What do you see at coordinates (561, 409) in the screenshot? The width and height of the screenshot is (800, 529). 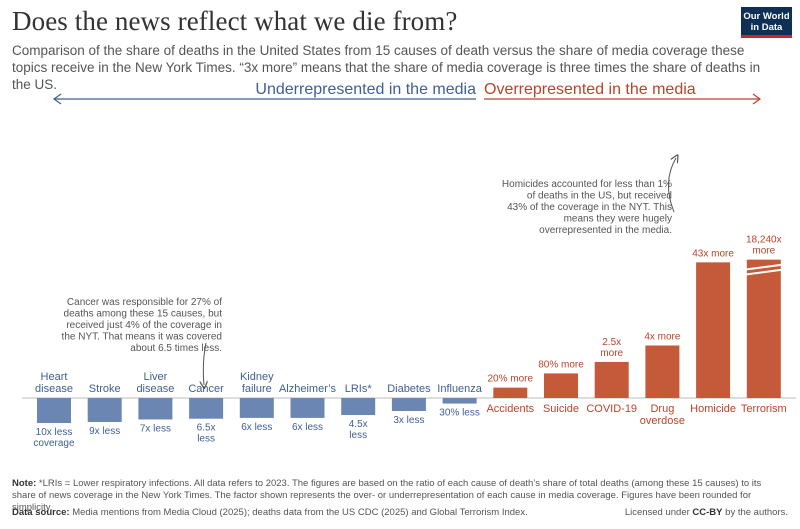 I see `category-label-suicide: Suicide` at bounding box center [561, 409].